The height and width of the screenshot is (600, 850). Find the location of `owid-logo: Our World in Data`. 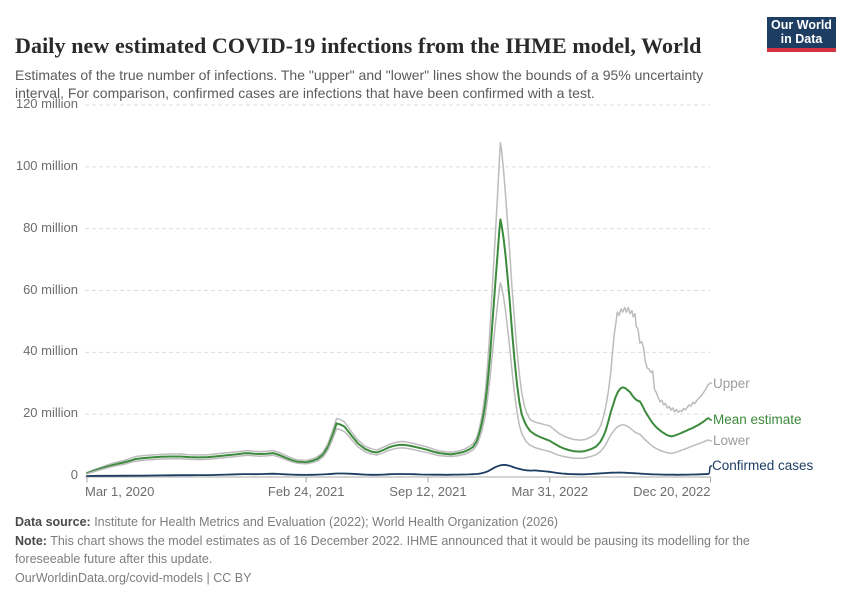

owid-logo: Our World in Data is located at coordinates (801, 34).